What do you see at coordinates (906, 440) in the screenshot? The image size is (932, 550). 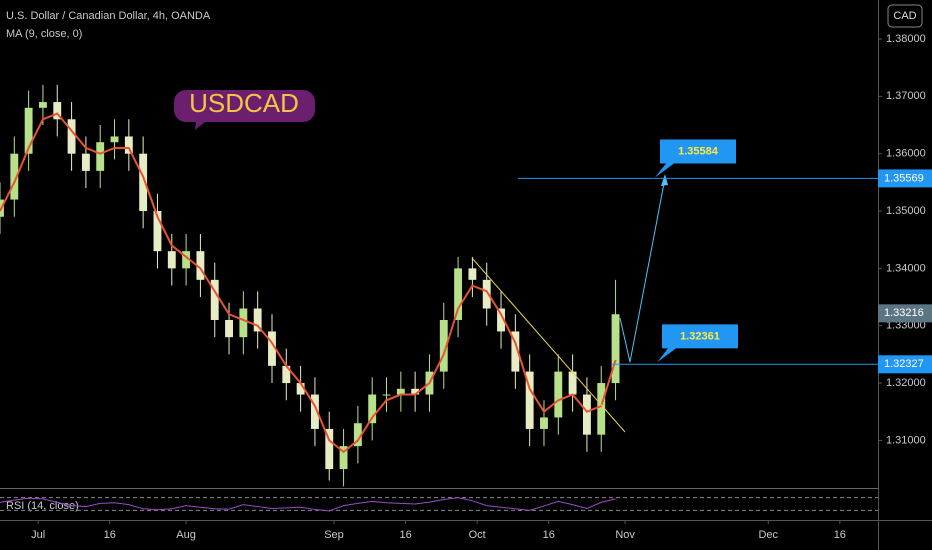 I see `y-tick-label: 1.31000` at bounding box center [906, 440].